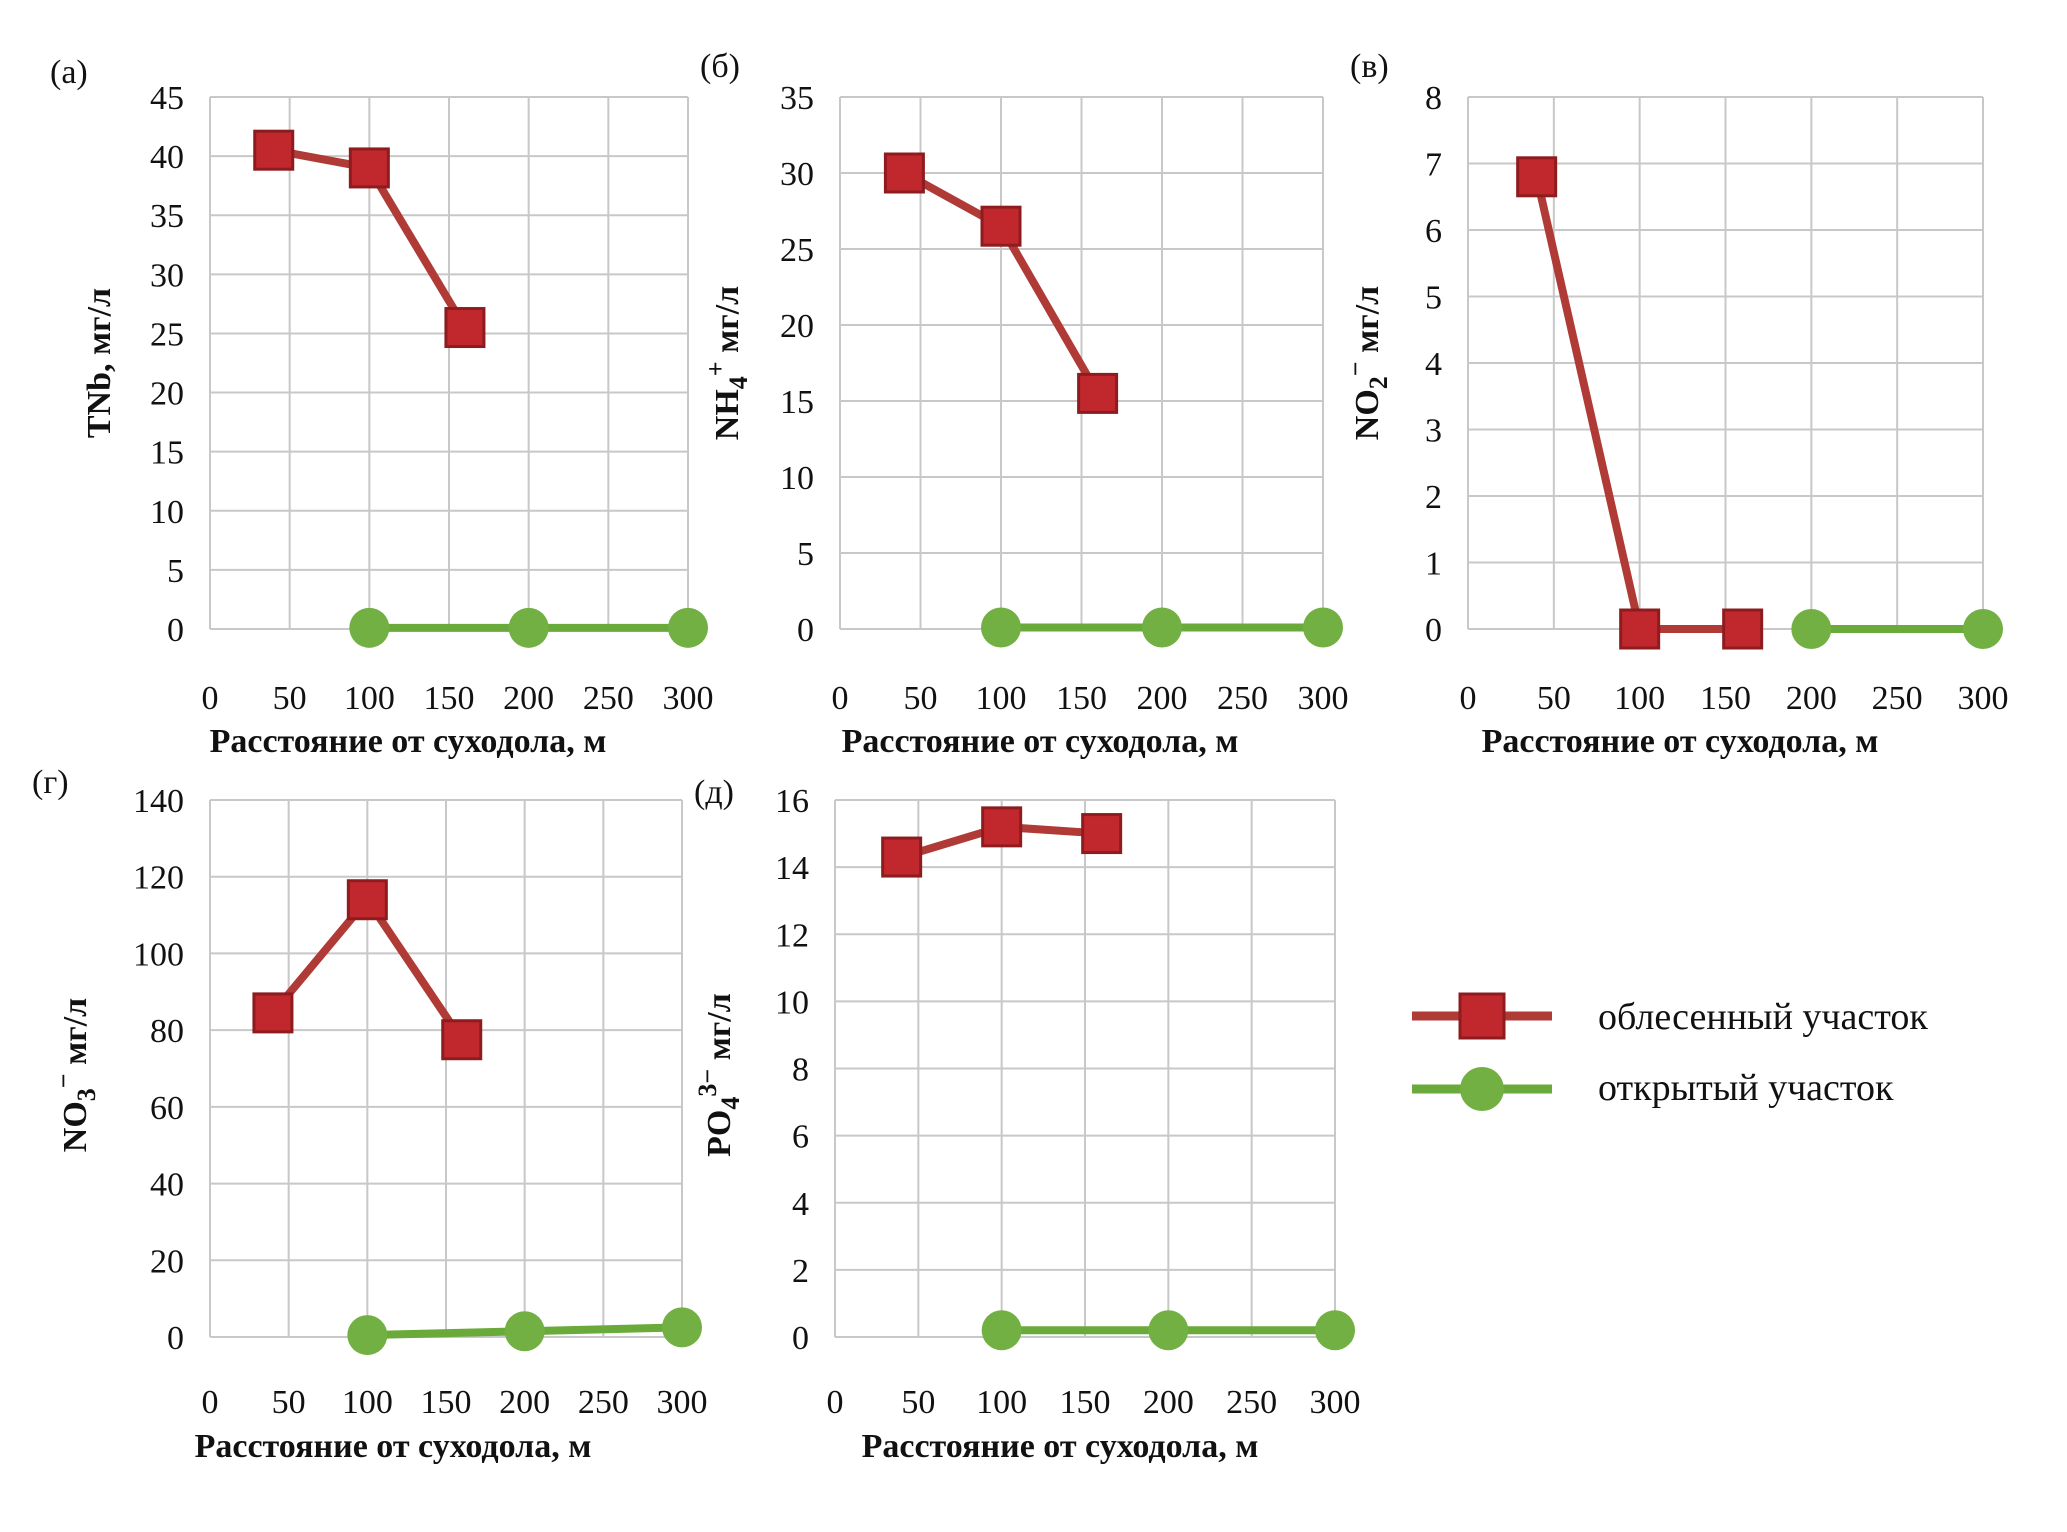 This screenshot has width=2067, height=1532. What do you see at coordinates (797, 174) in the screenshot?
I see `y-tick-label: 30` at bounding box center [797, 174].